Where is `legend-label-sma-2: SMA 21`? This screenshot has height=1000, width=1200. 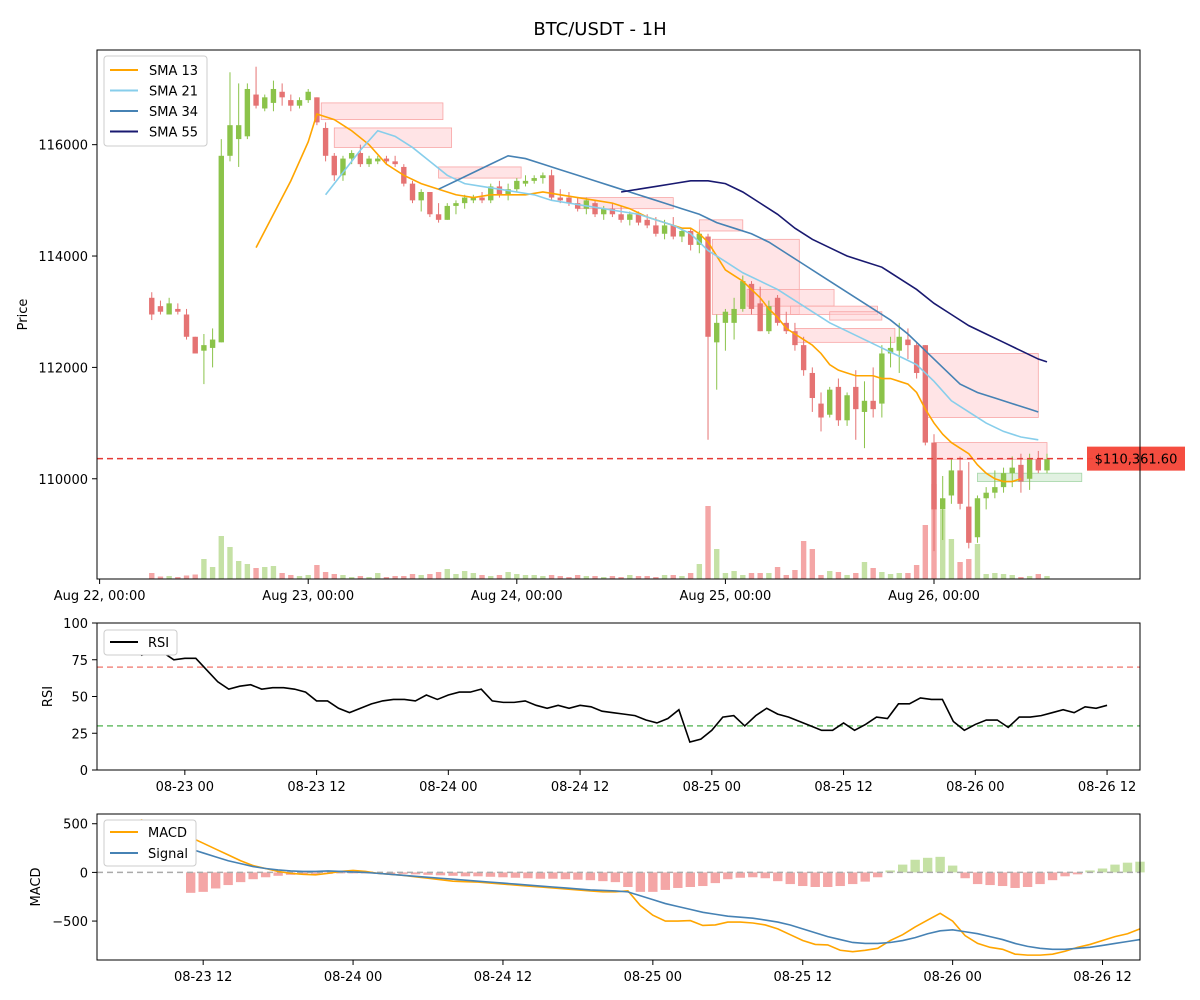
legend-label-sma-2: SMA 21 is located at coordinates (173, 92).